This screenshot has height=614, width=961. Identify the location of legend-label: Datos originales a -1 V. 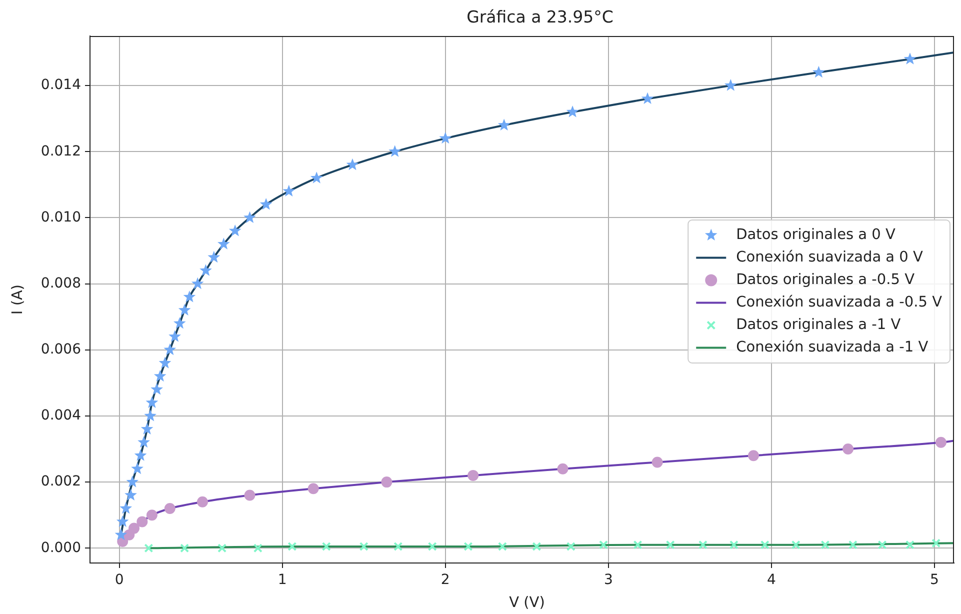
(818, 325).